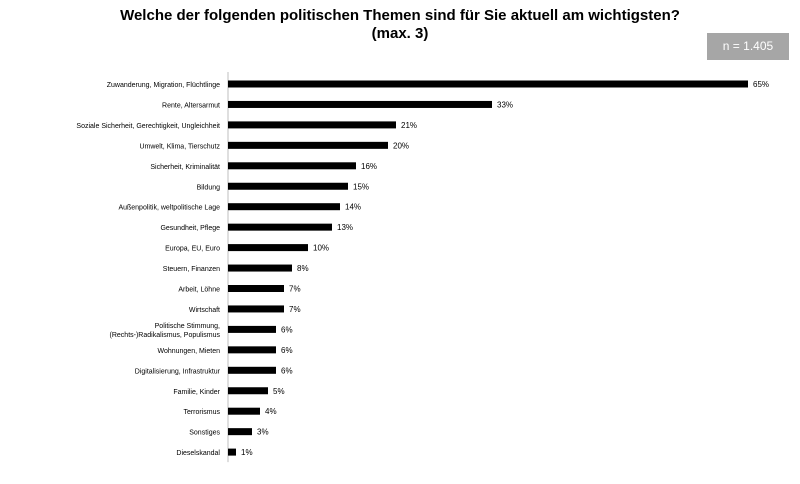  I want to click on data-label: 16%, so click(369, 166).